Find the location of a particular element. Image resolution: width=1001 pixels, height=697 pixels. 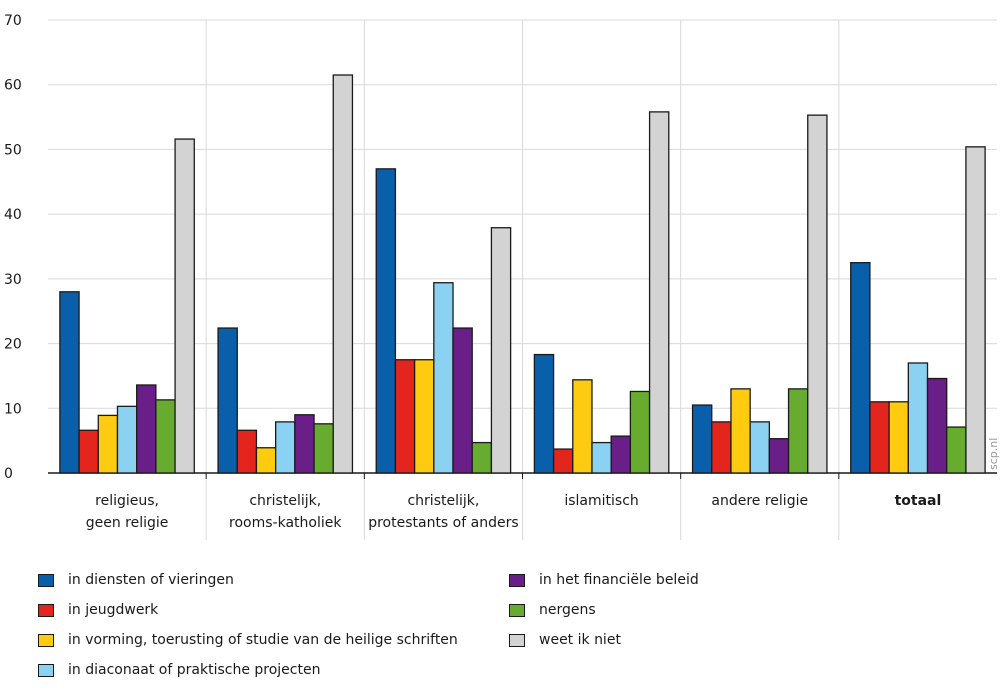

x-tick-label: protestants of anders is located at coordinates (443, 523).